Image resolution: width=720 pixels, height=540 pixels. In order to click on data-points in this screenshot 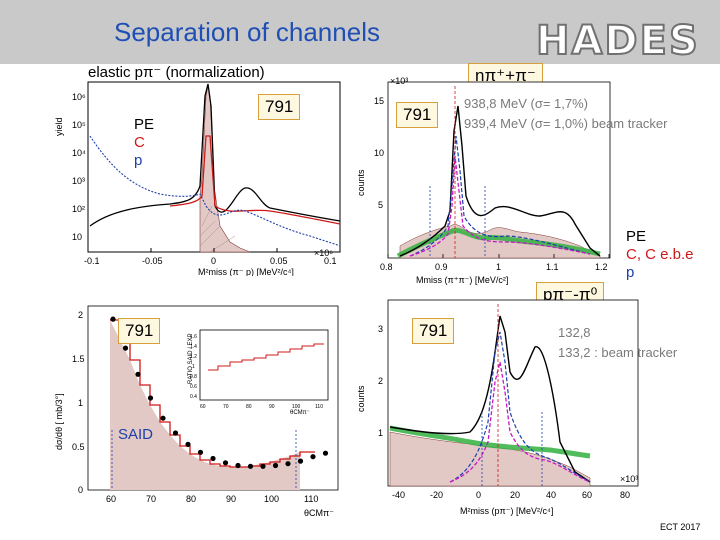, I will do `click(219, 392)`.